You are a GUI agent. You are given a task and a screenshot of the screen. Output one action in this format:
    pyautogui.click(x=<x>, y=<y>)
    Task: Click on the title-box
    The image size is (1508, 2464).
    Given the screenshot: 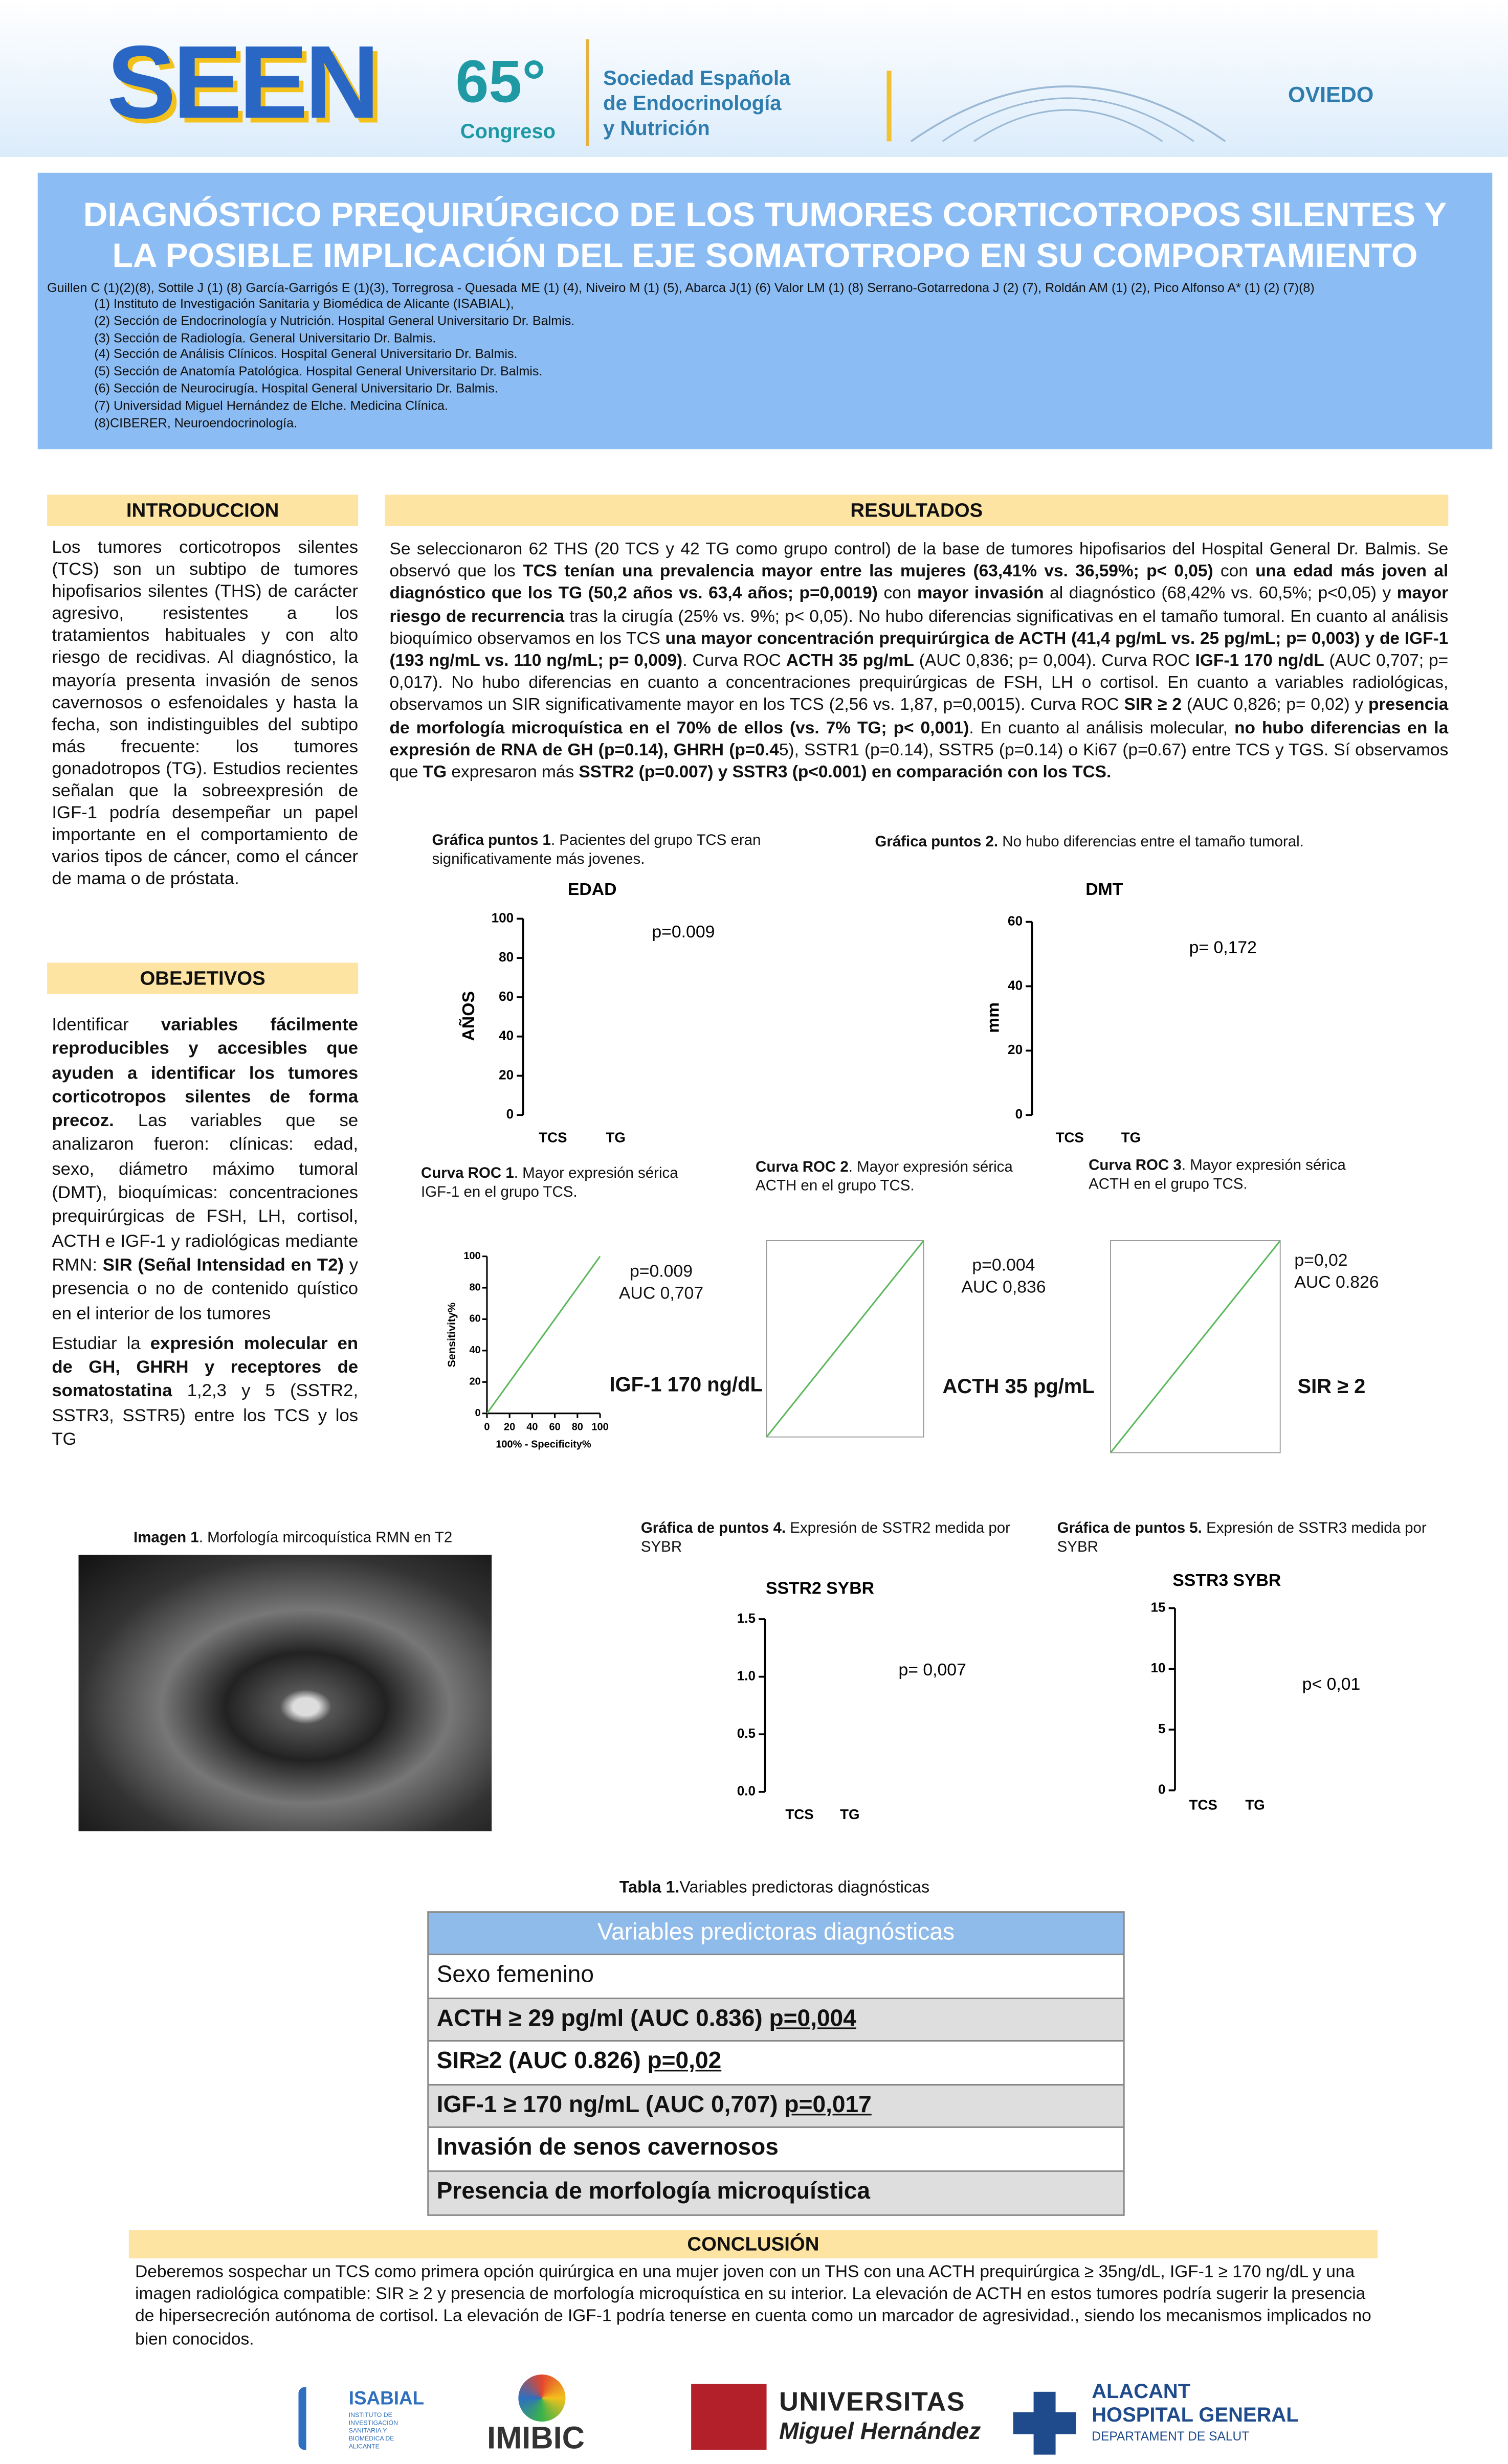 What is the action you would take?
    pyautogui.click(x=765, y=311)
    